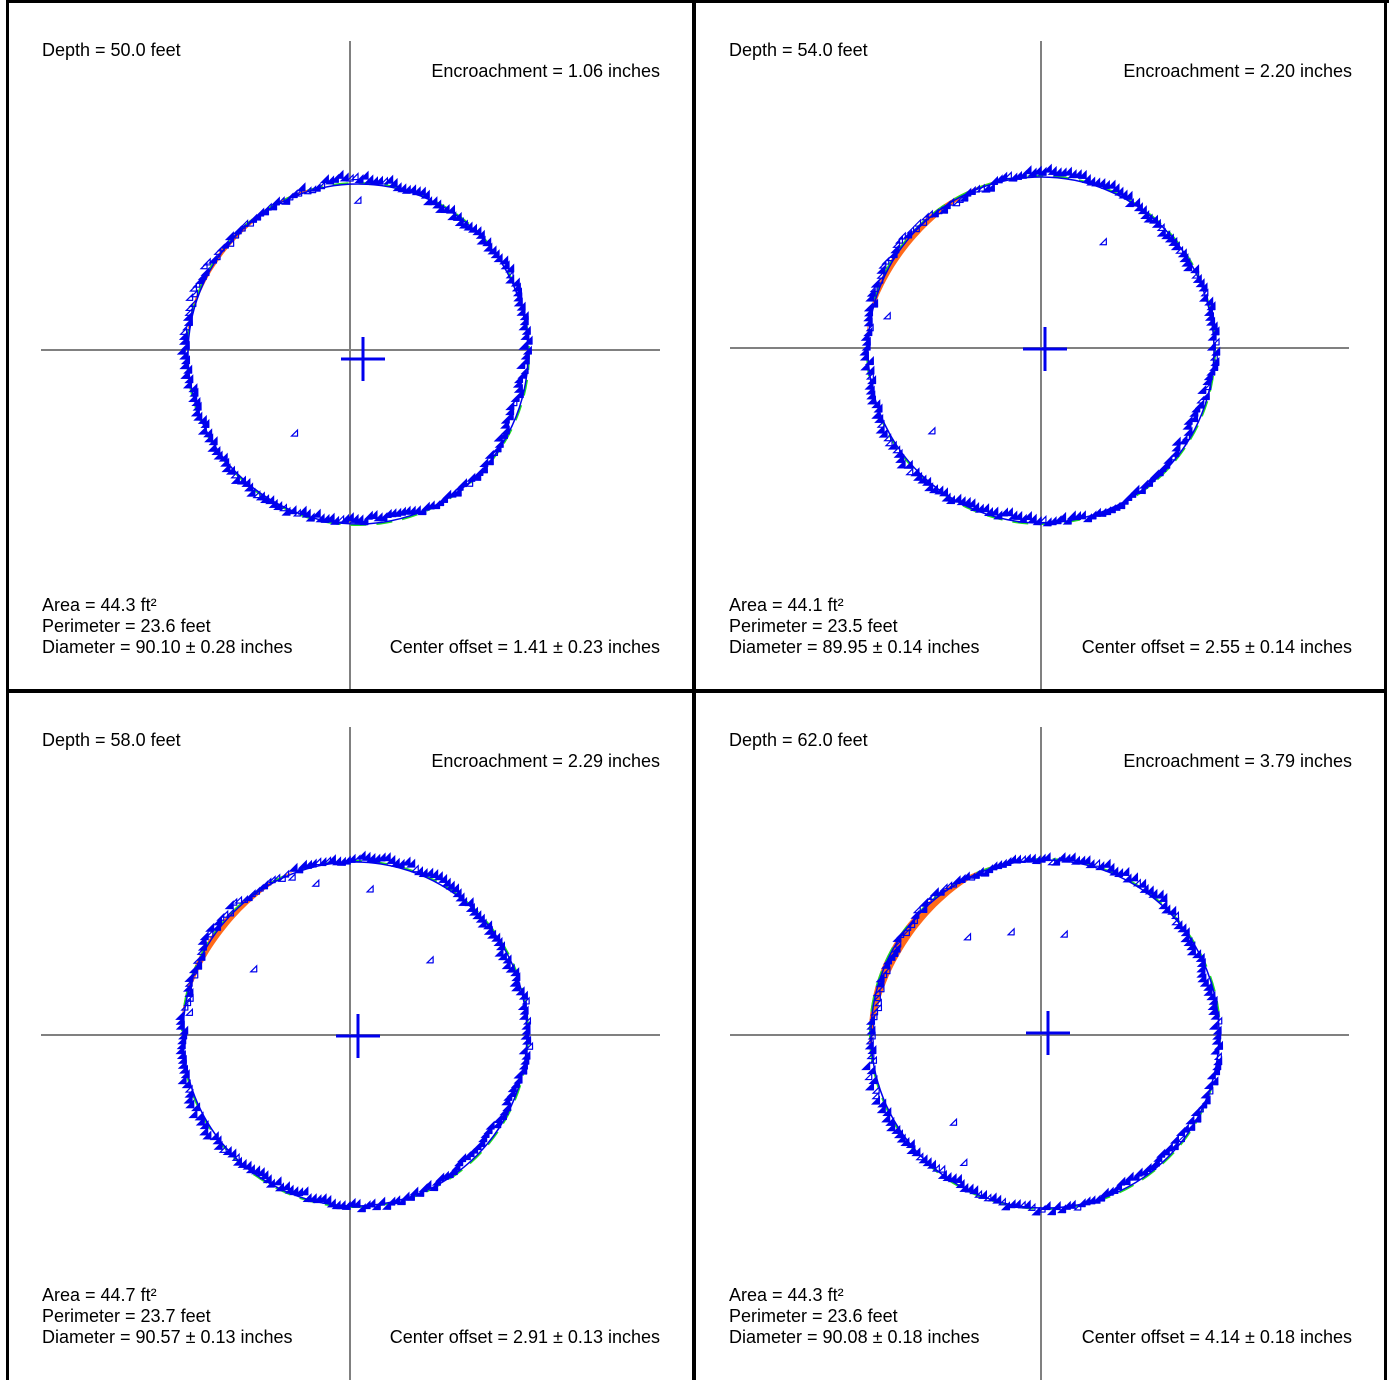  What do you see at coordinates (786, 605) in the screenshot?
I see `area-label: Area = 44.1 ft²` at bounding box center [786, 605].